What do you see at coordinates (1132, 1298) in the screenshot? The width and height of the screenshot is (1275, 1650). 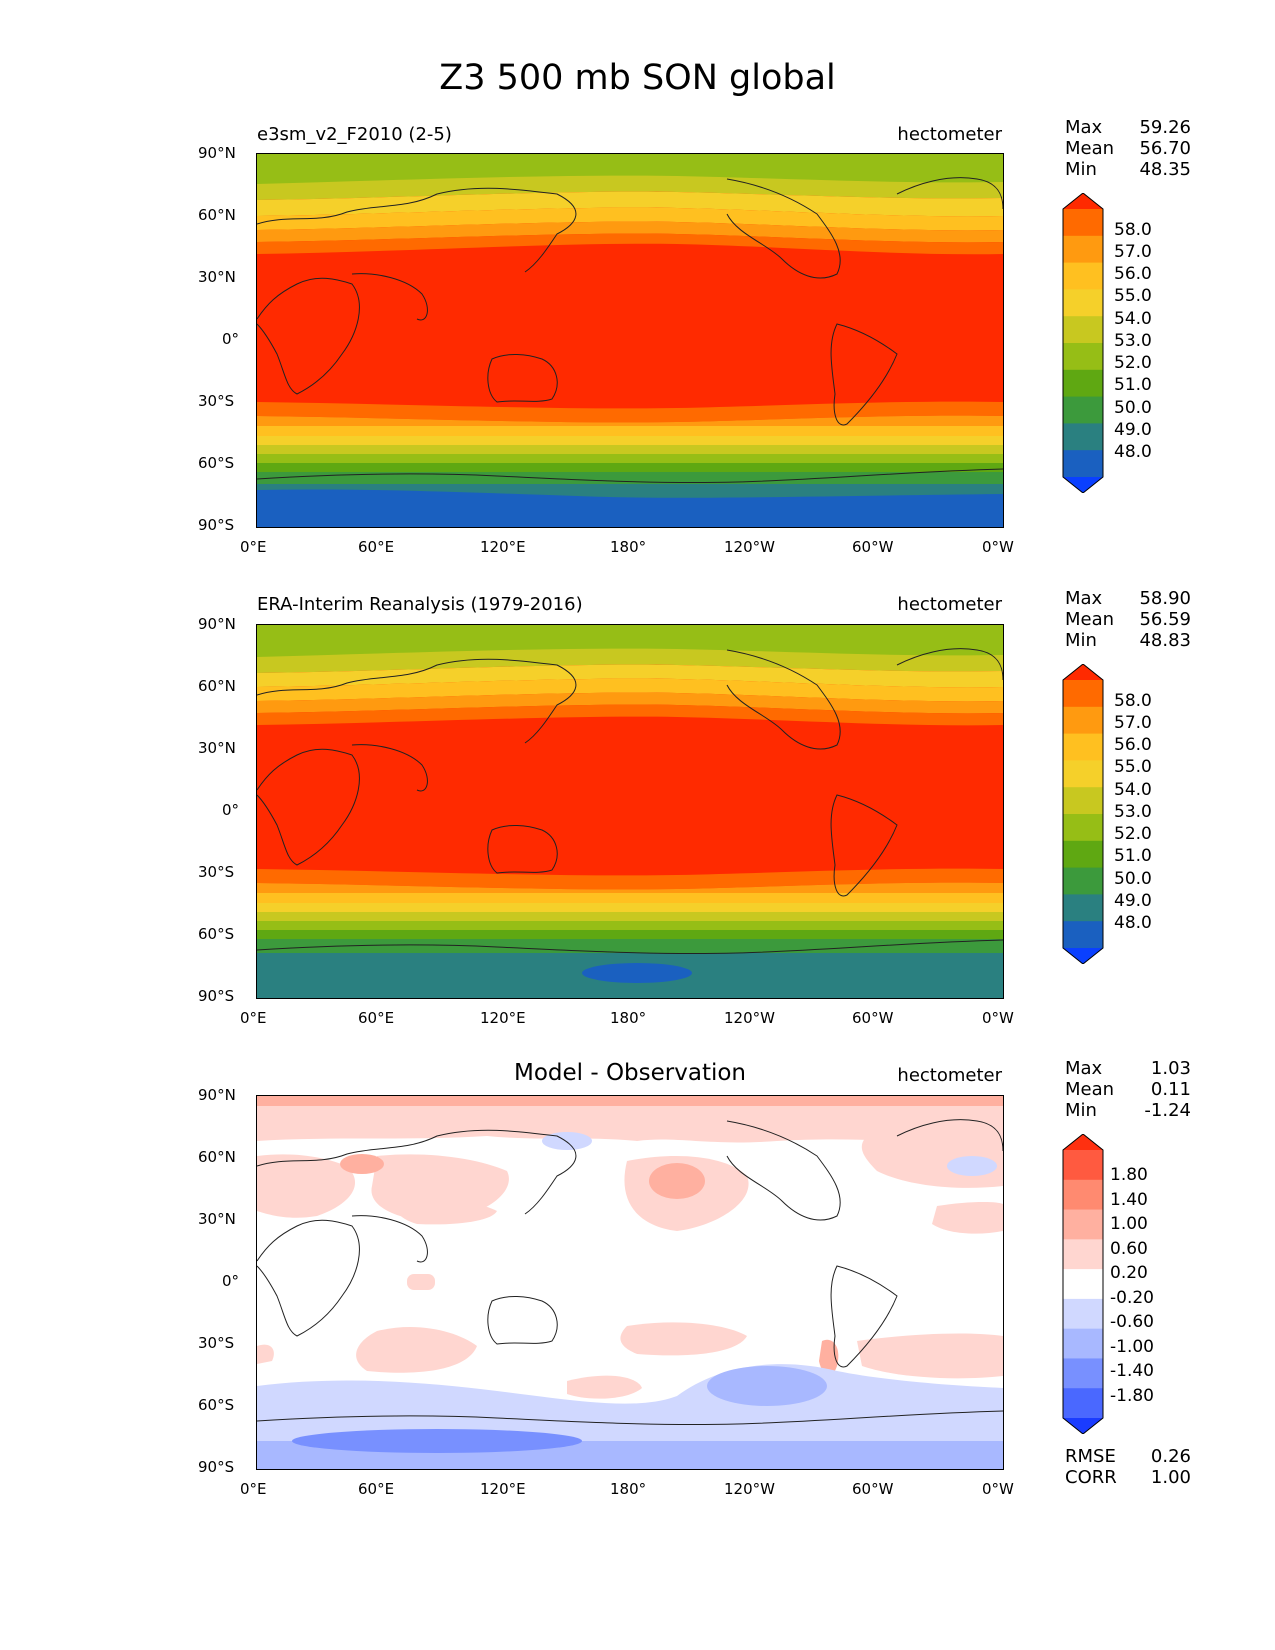 I see `colorbar-tick-label: -0.20` at bounding box center [1132, 1298].